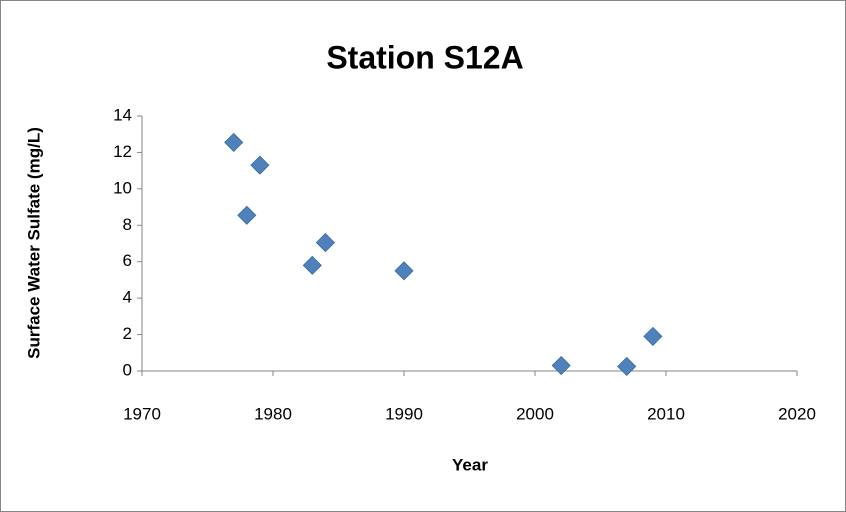 The width and height of the screenshot is (846, 512). What do you see at coordinates (424, 57) in the screenshot?
I see `chart-title: Station S12A` at bounding box center [424, 57].